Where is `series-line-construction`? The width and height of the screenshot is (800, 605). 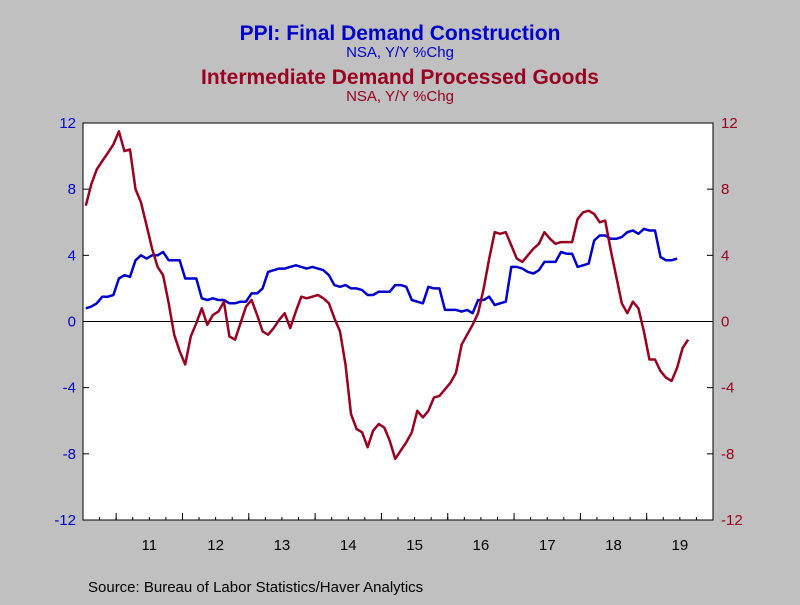 series-line-construction is located at coordinates (381, 271).